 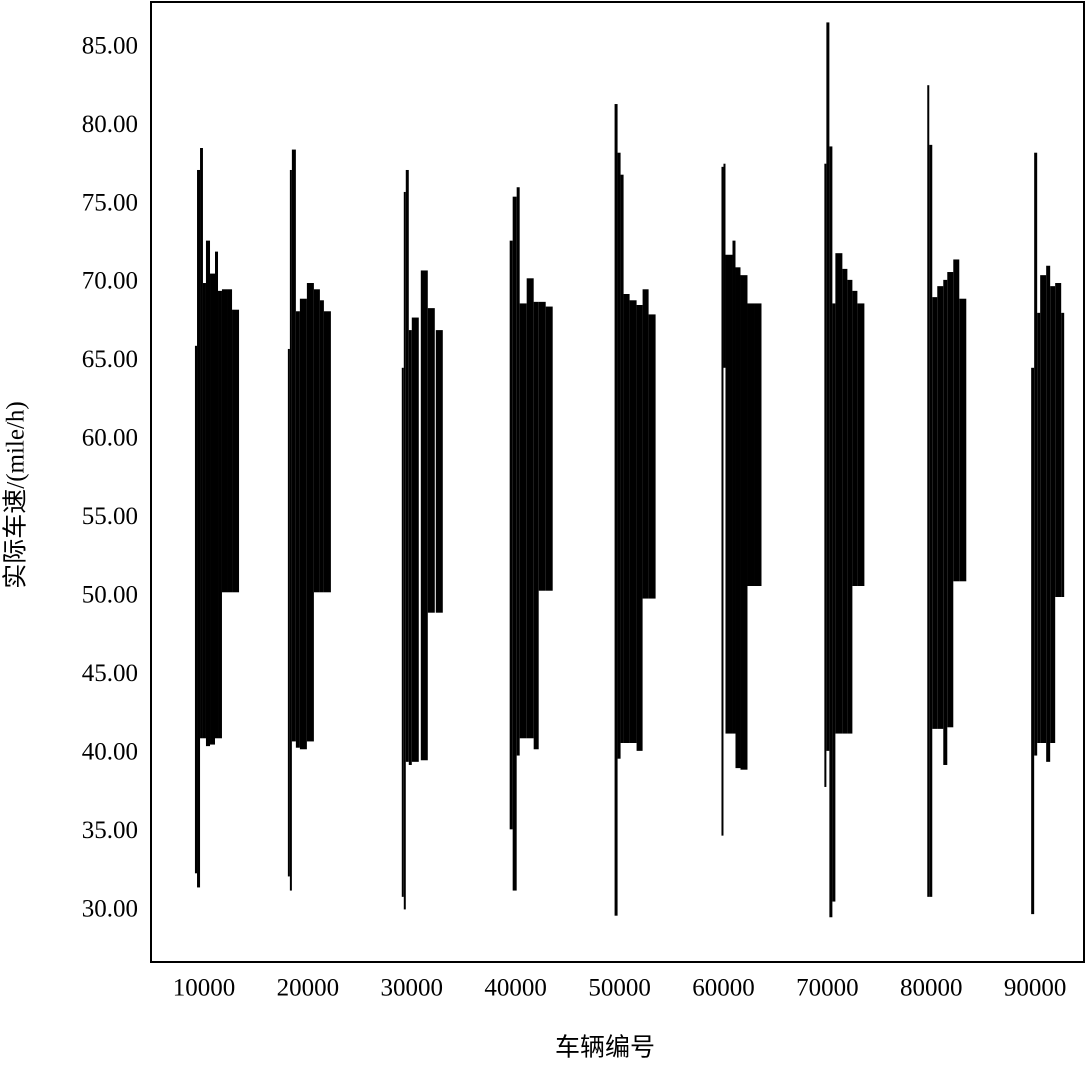 I want to click on y-tick-label: 55.00, so click(x=110, y=516).